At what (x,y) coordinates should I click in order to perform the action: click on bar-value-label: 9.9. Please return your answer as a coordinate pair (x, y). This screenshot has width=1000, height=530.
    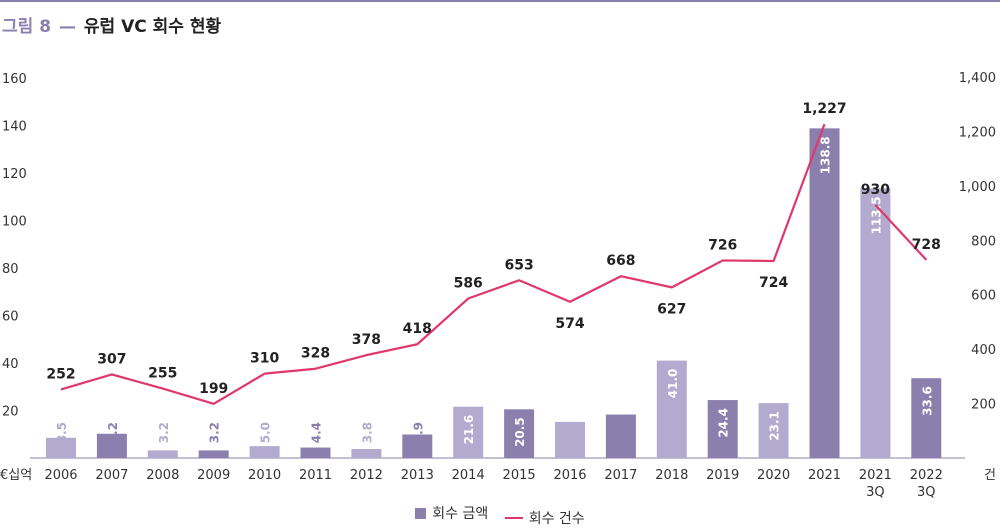
    Looking at the image, I should click on (418, 432).